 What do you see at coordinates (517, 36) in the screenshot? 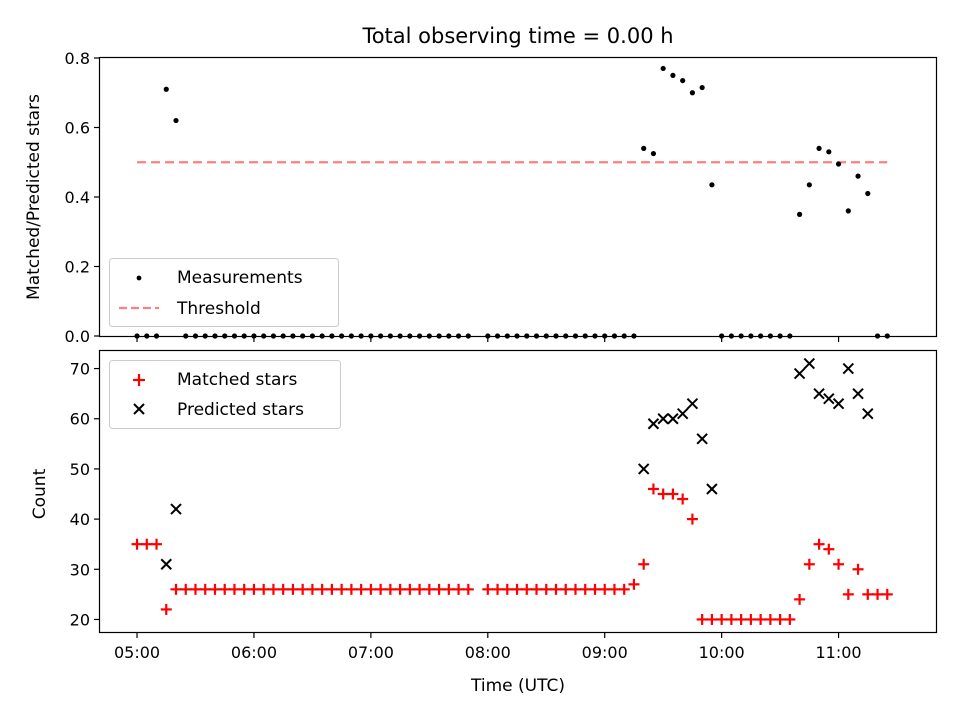
I see `figure-title: Total observing time = 0.00 h` at bounding box center [517, 36].